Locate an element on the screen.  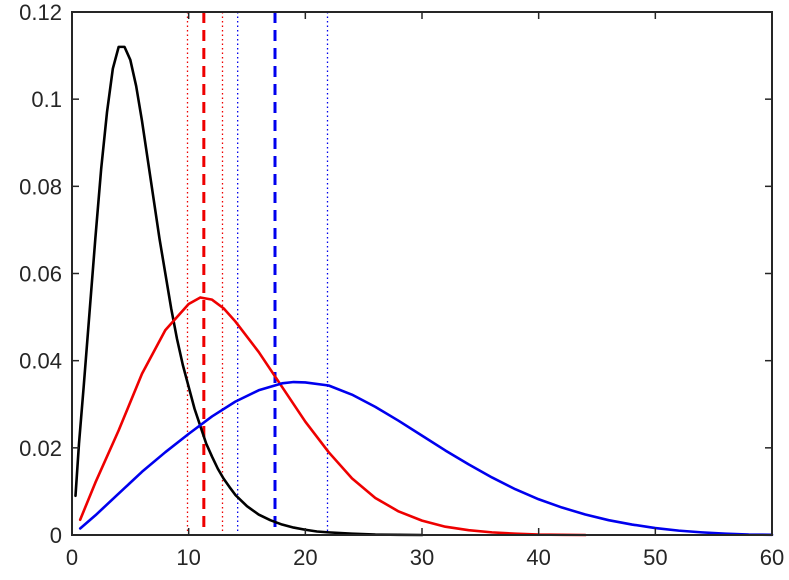
y-tick-label: 0.06 is located at coordinates (40, 274).